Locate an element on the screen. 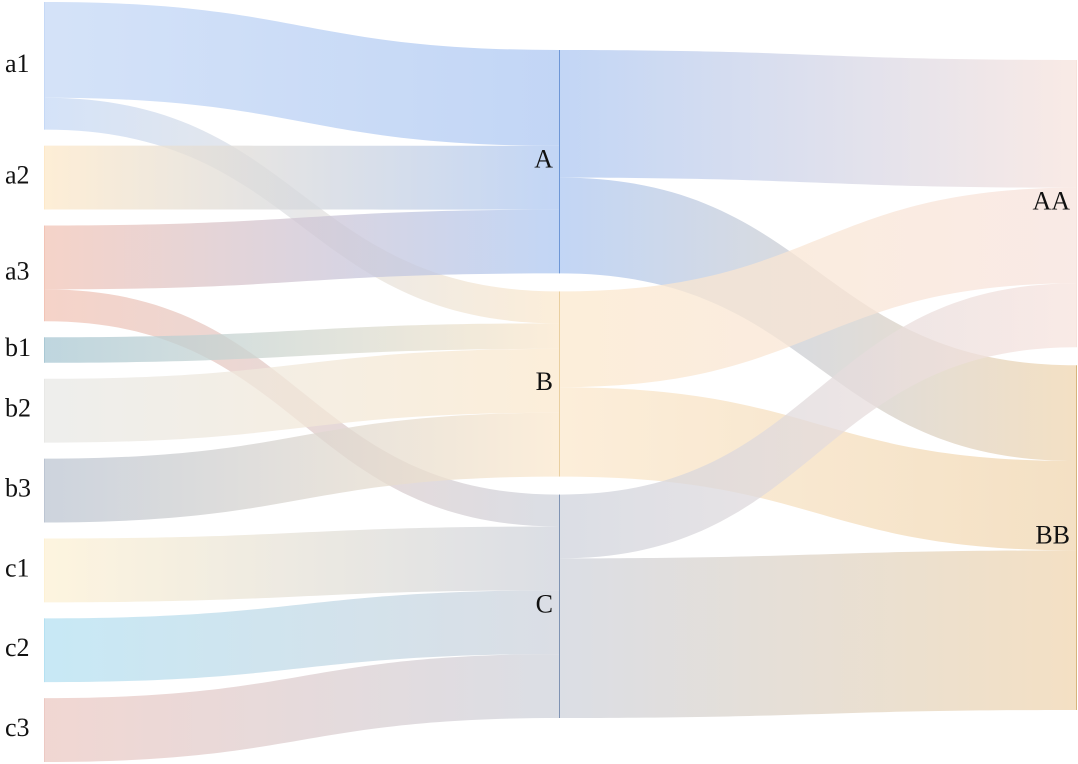 The width and height of the screenshot is (1078, 764). link-b3-B is located at coordinates (302, 467).